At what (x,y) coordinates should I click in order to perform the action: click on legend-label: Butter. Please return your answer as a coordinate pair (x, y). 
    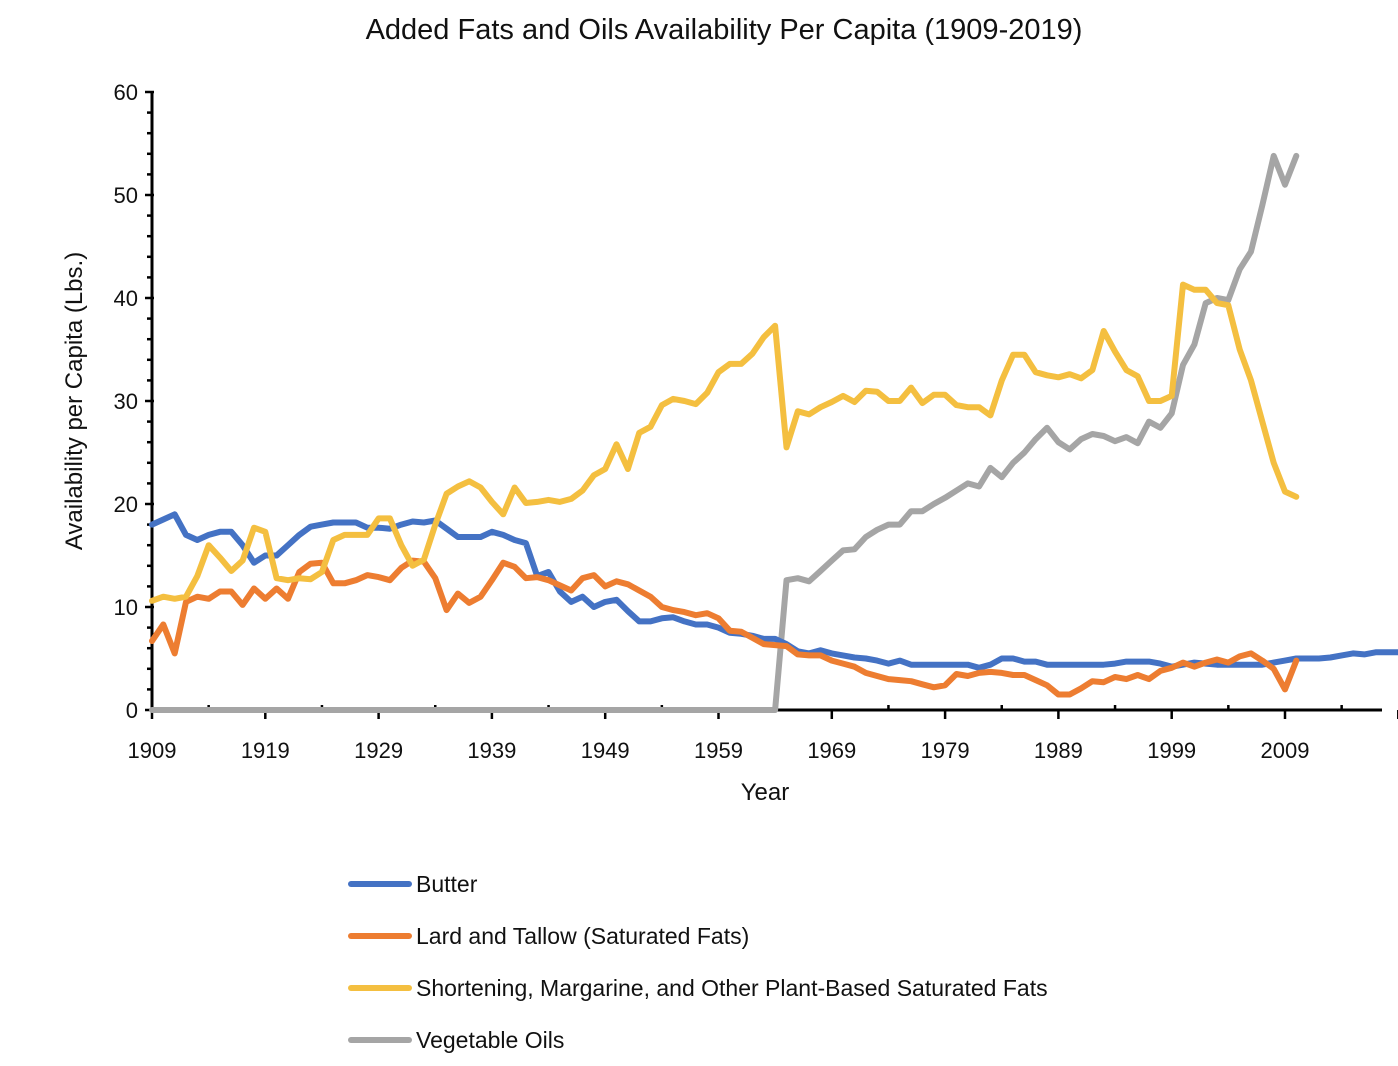
    Looking at the image, I should click on (447, 883).